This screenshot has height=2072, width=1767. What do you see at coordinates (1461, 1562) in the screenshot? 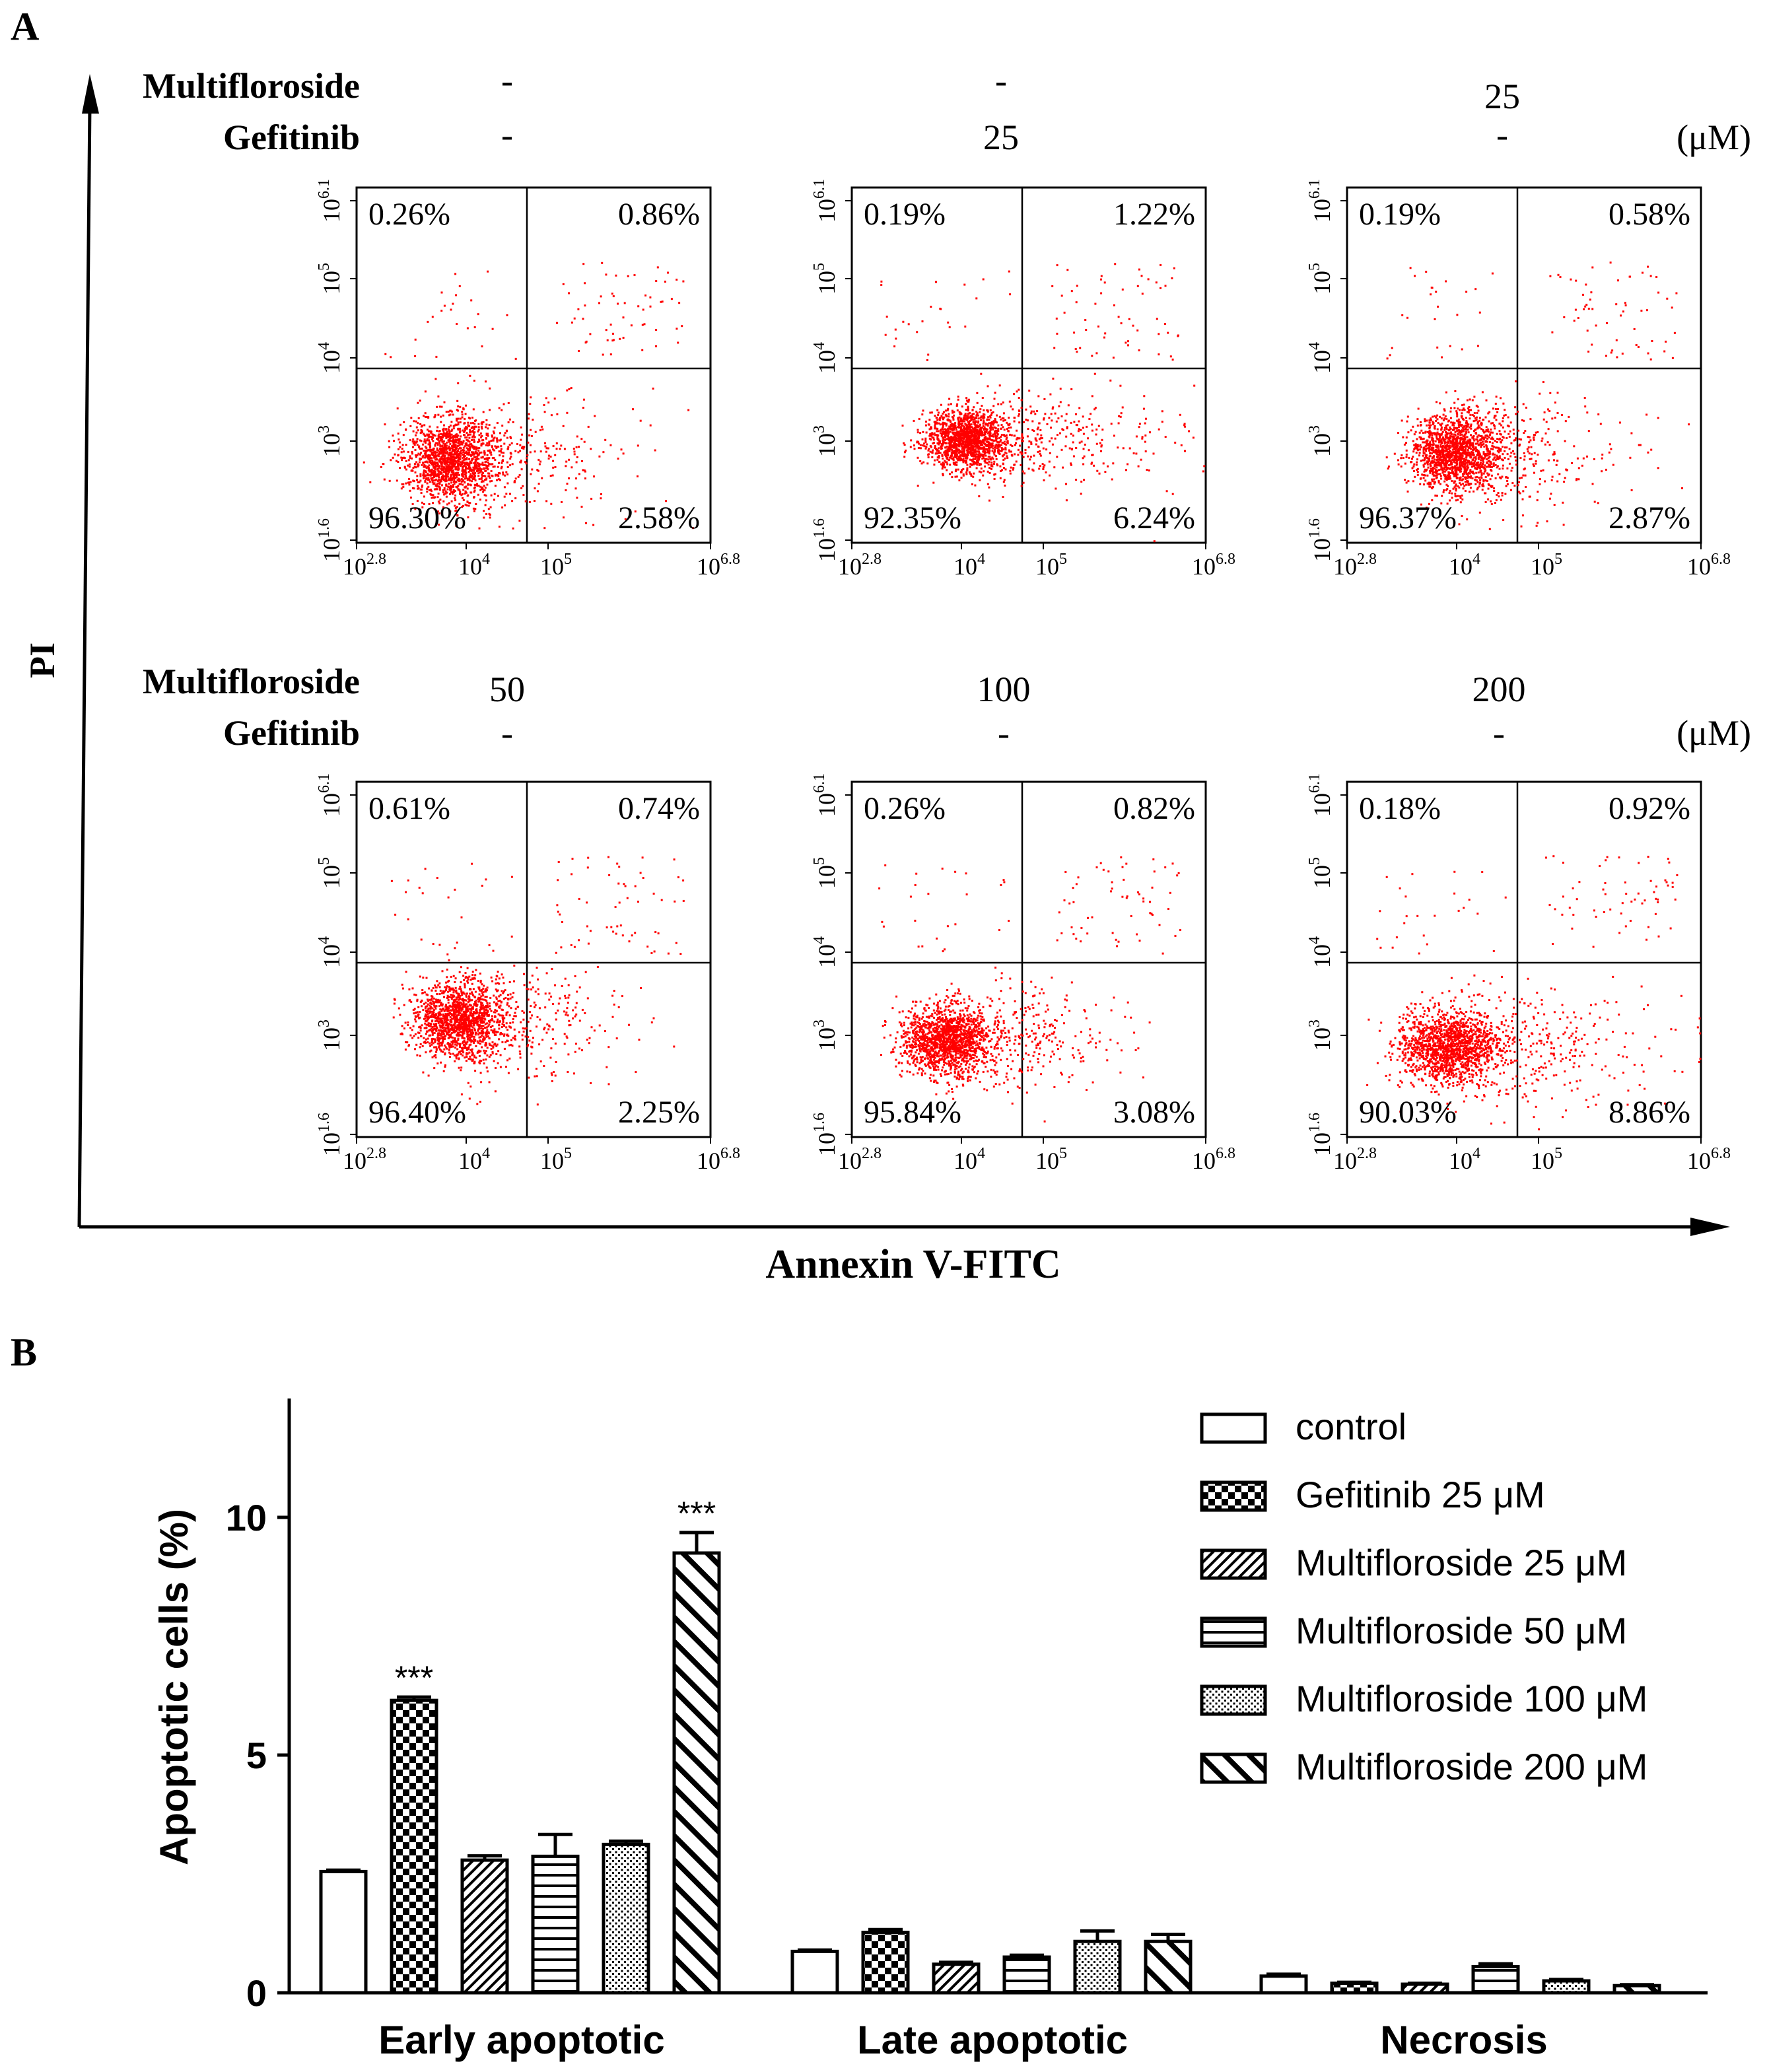
I see `legend-label: Multifloroside 25 μM` at bounding box center [1461, 1562].